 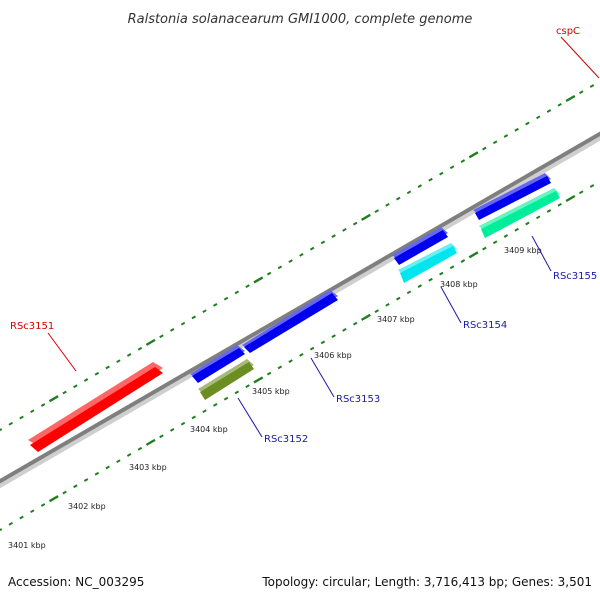 I want to click on tick-label-3403: 3403 kbp, so click(x=148, y=467).